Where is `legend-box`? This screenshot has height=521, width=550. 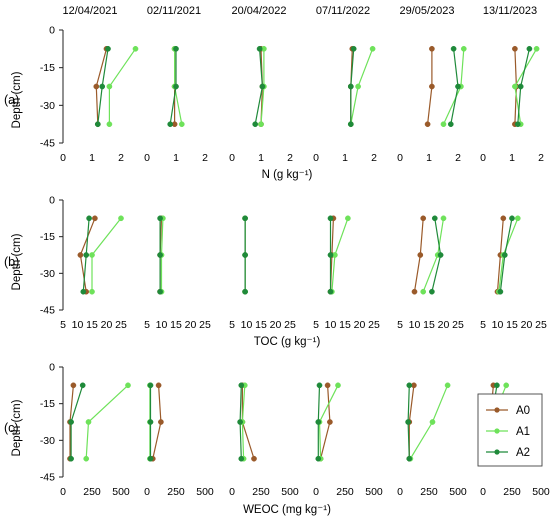 legend-box is located at coordinates (510, 430).